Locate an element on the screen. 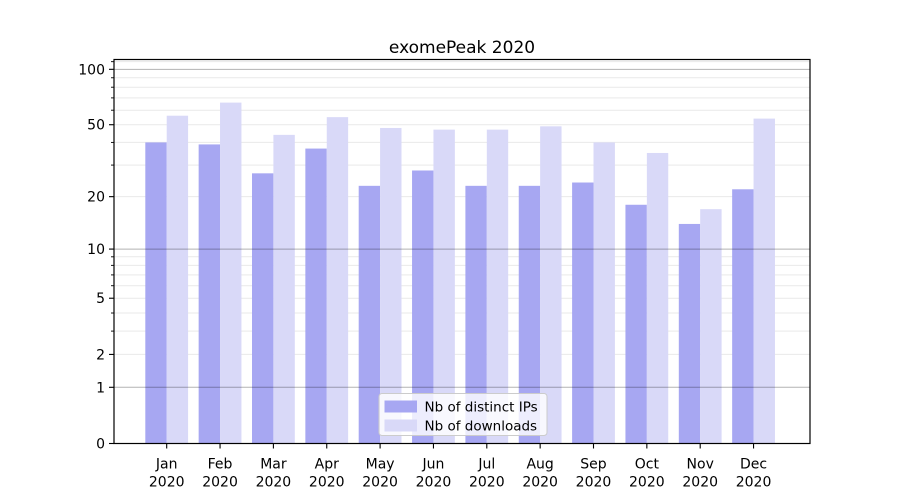 This screenshot has width=900, height=500. legend-swatch-downloads is located at coordinates (400, 425).